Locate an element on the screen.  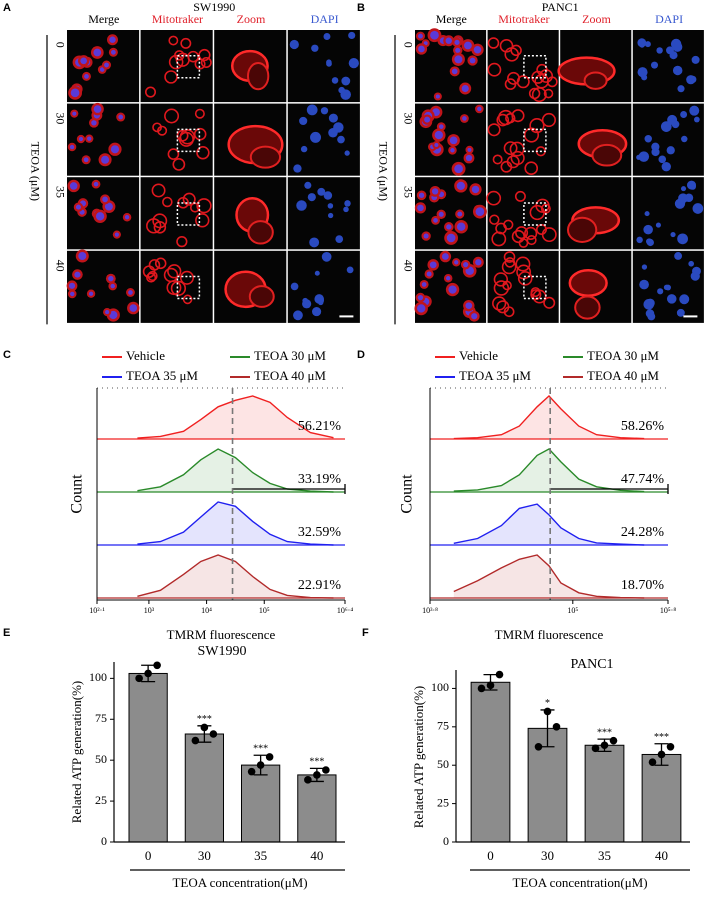
column-header: DAPI is located at coordinates (325, 19).